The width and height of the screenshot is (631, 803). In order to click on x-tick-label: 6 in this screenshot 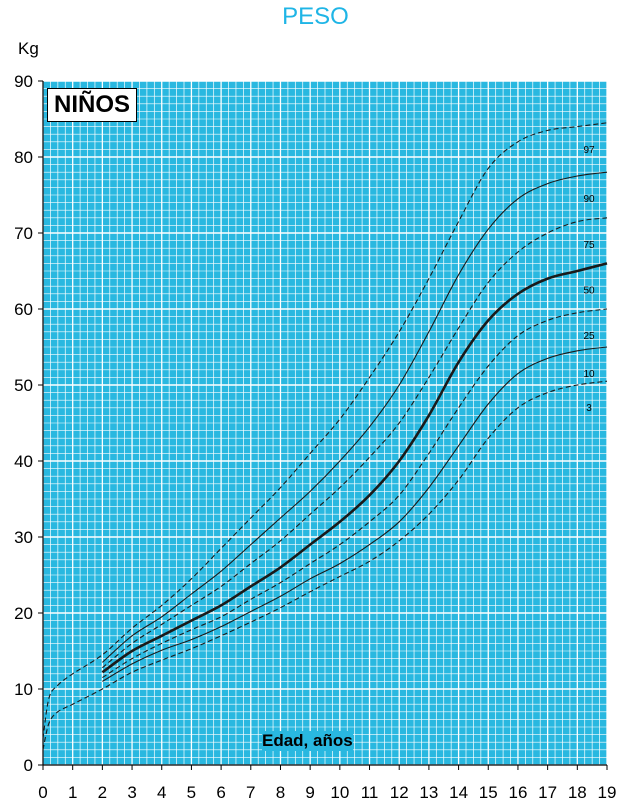, I will do `click(220, 792)`.